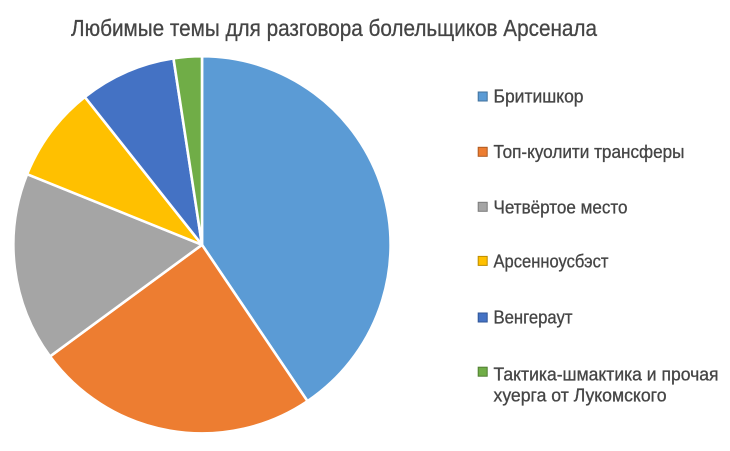  I want to click on svg-text: Четвёртое место, so click(561, 207).